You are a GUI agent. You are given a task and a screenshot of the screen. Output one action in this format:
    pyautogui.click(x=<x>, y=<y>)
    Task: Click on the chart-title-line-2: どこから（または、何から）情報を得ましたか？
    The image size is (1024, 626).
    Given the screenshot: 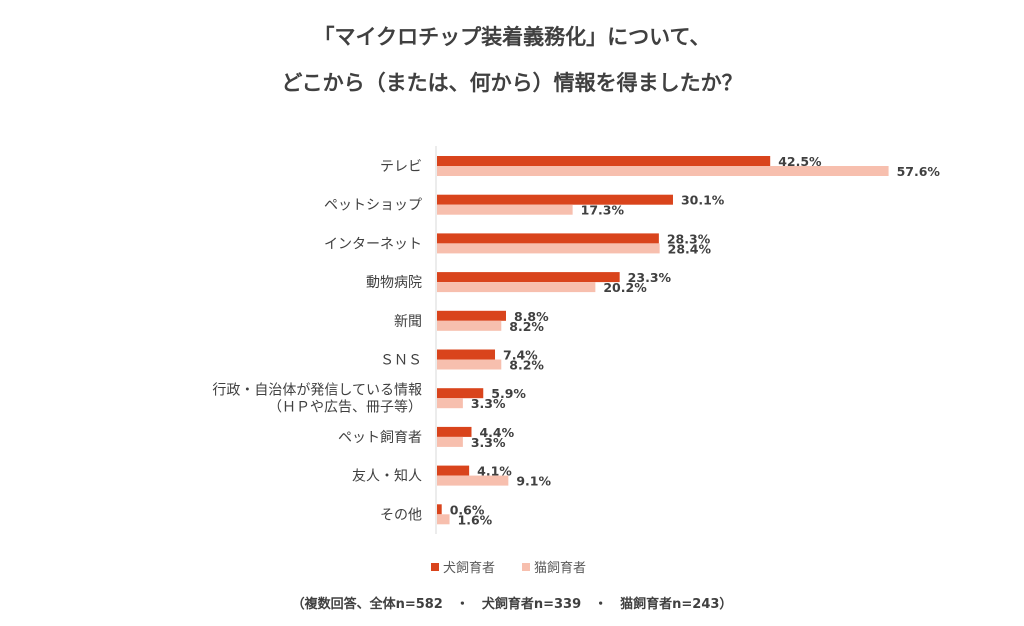 What is the action you would take?
    pyautogui.click(x=511, y=83)
    